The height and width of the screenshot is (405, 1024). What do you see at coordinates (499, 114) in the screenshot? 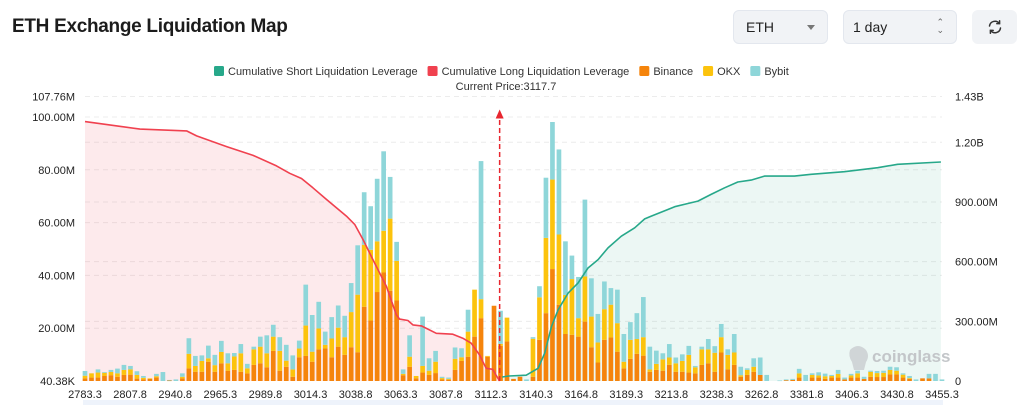
I see `current-price-arrow-icon` at bounding box center [499, 114].